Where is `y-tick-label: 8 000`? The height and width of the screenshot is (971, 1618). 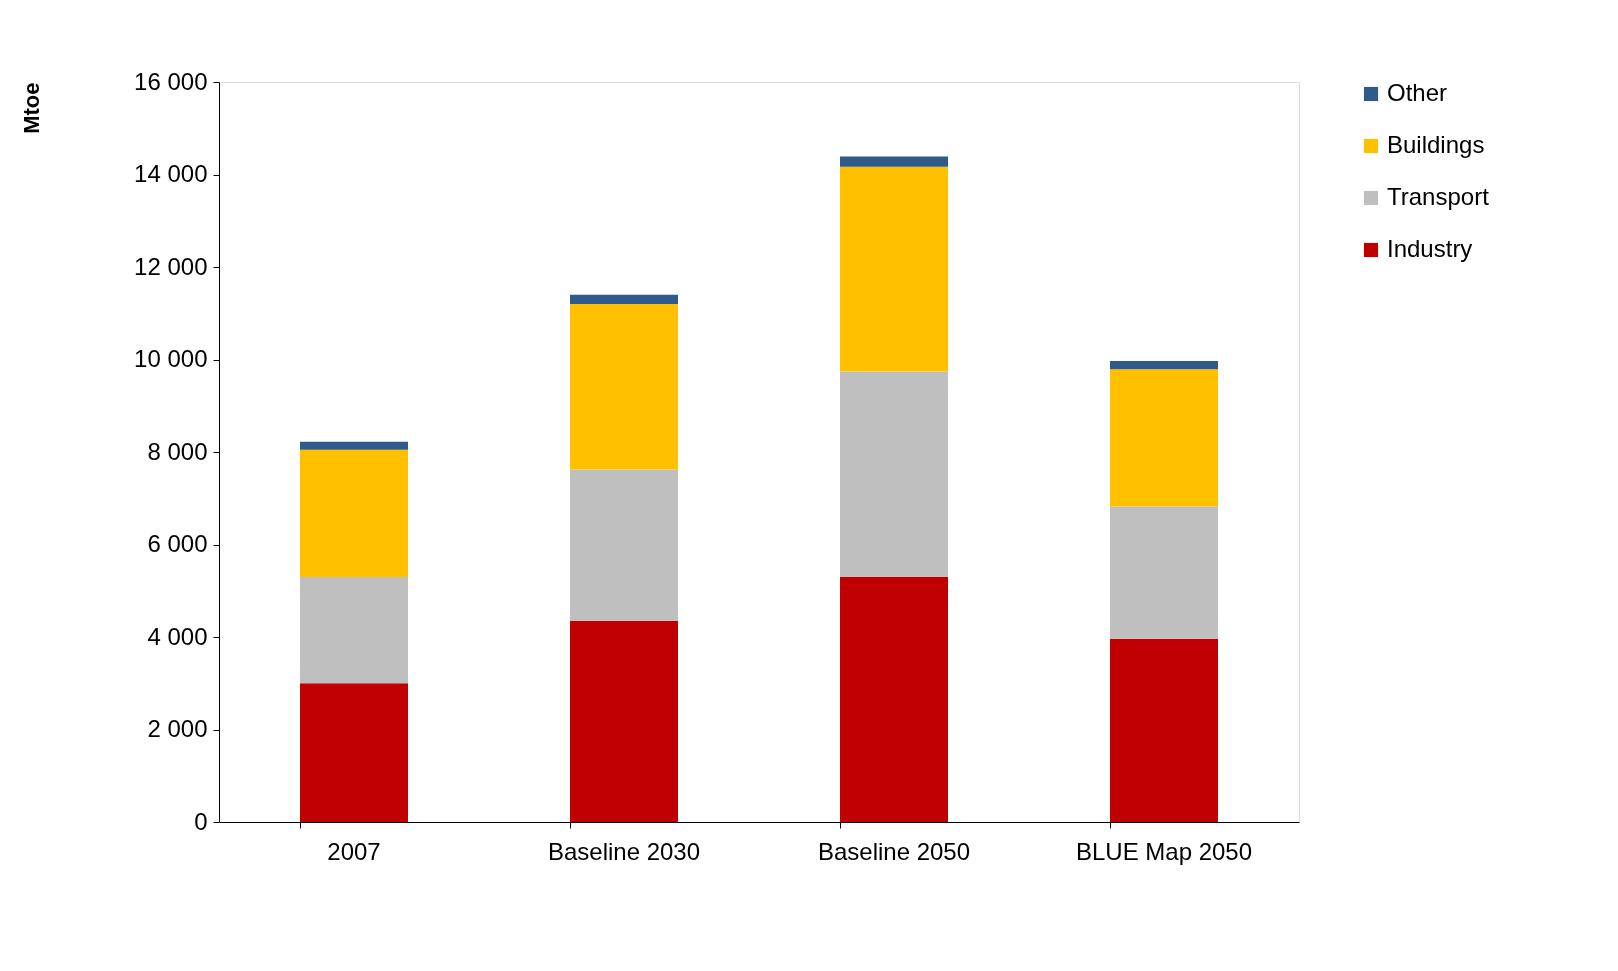
y-tick-label: 8 000 is located at coordinates (177, 451).